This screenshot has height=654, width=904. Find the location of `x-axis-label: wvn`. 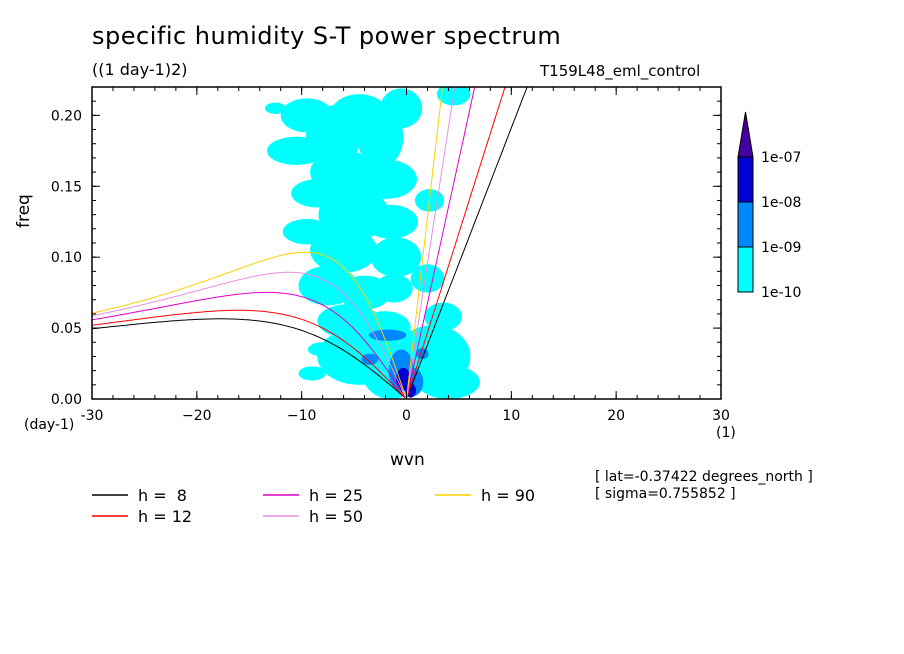

x-axis-label: wvn is located at coordinates (407, 460).